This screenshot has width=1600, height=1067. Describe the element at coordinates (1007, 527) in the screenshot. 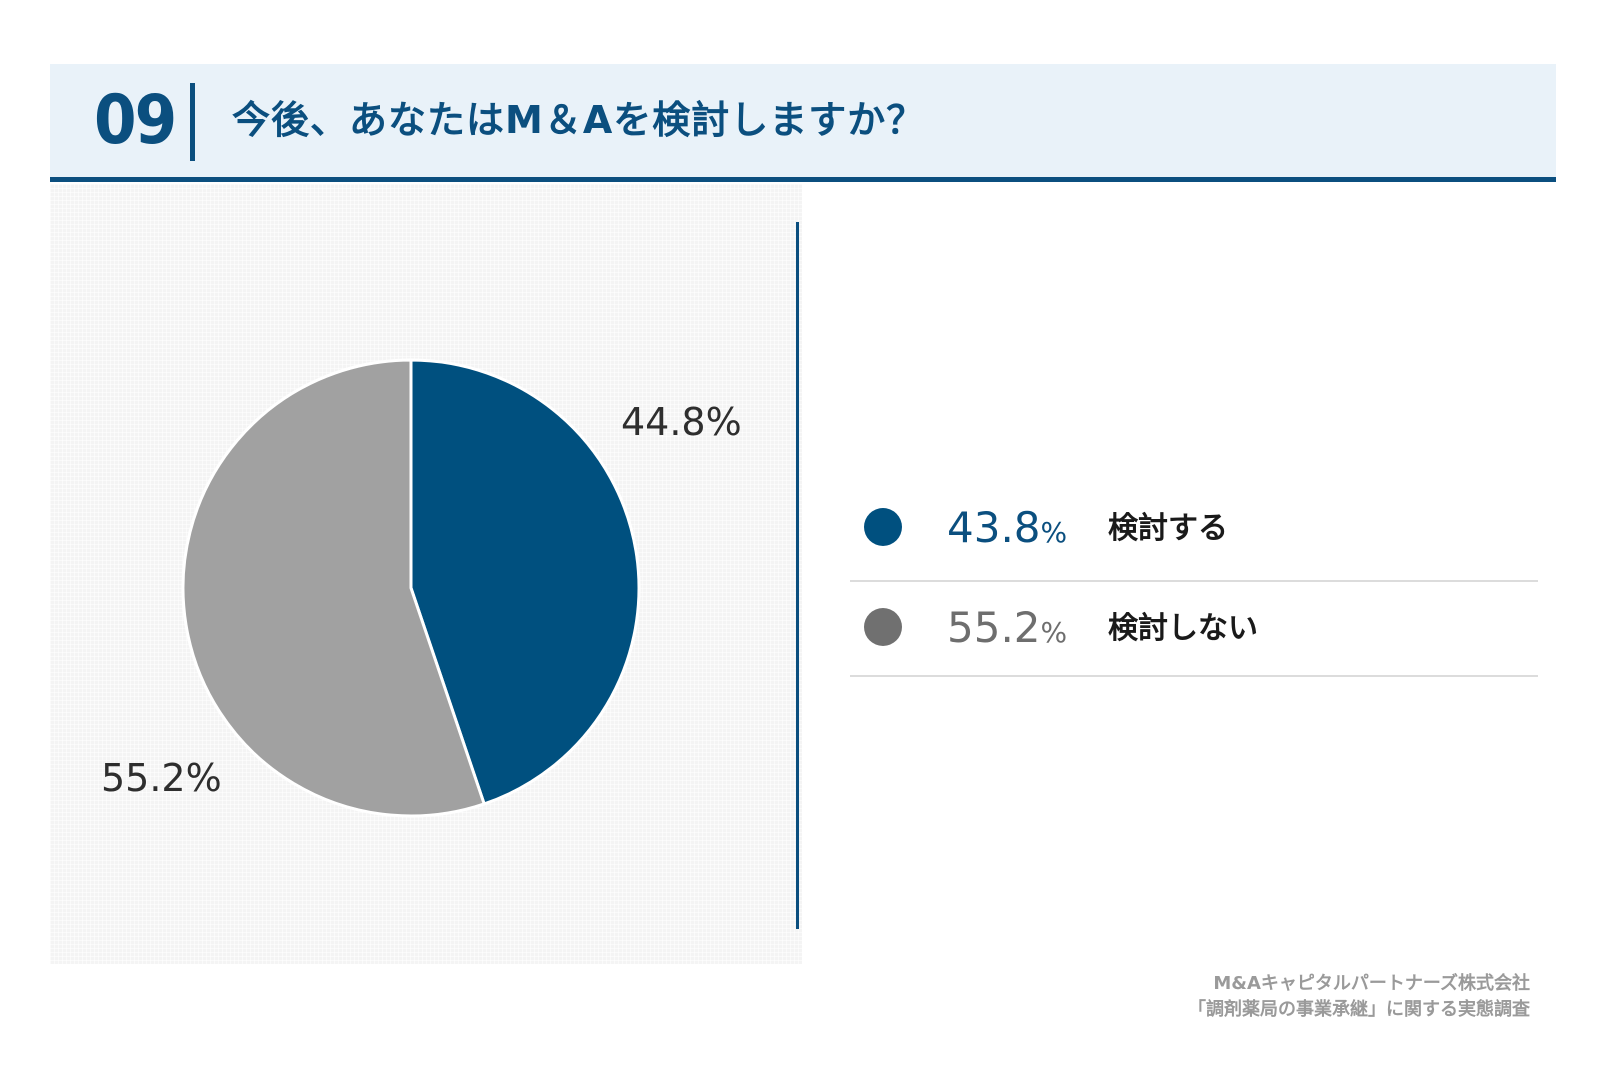

I see `legend-value-consider: 43.8%` at that location.